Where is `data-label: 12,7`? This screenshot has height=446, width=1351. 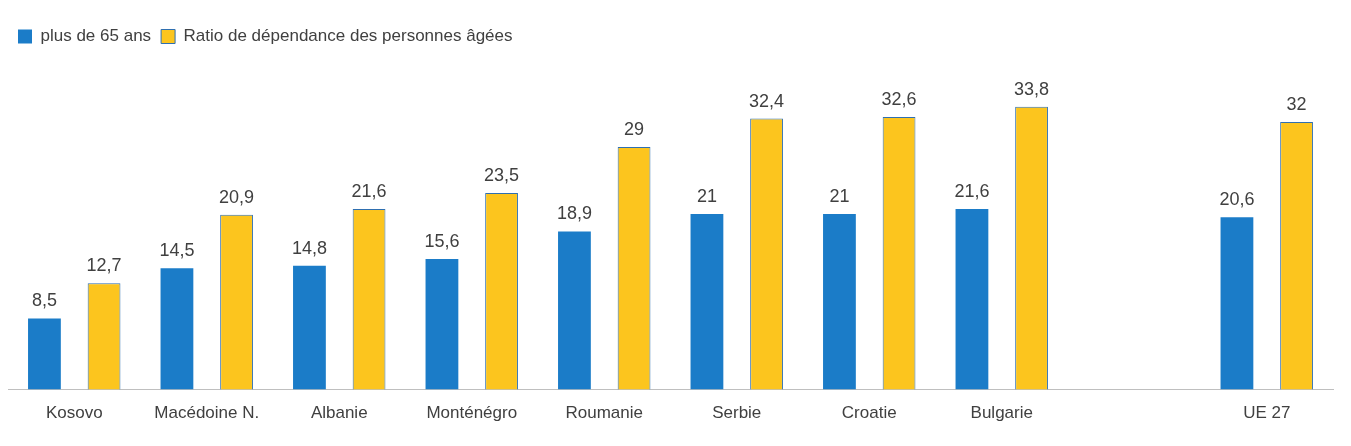
data-label: 12,7 is located at coordinates (104, 265).